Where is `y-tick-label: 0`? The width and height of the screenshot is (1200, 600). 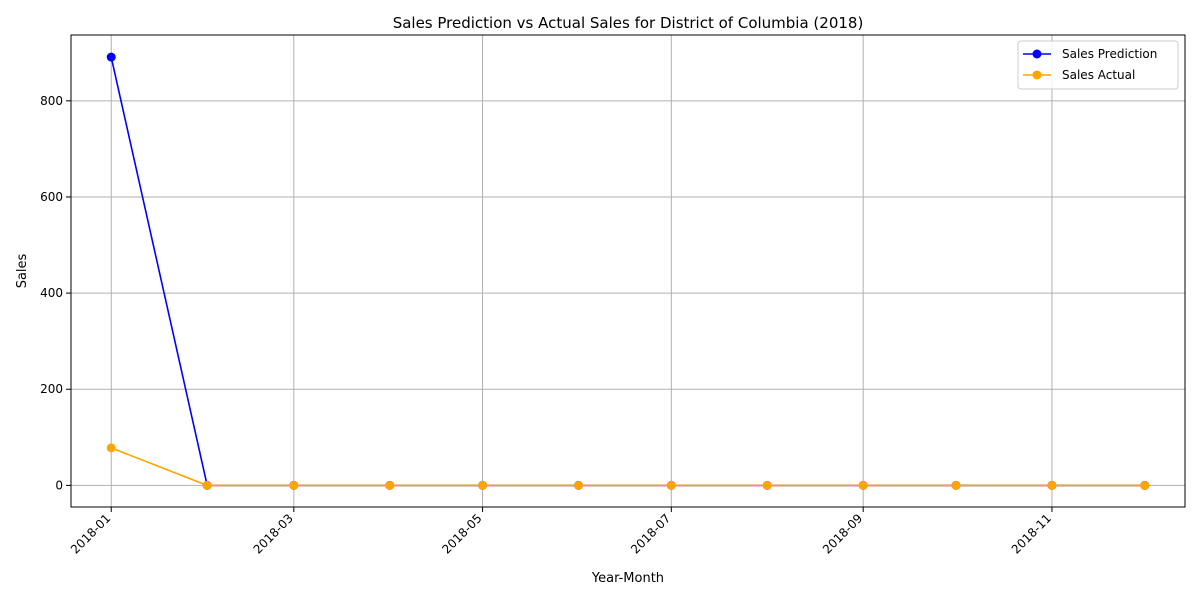
y-tick-label: 0 is located at coordinates (59, 485).